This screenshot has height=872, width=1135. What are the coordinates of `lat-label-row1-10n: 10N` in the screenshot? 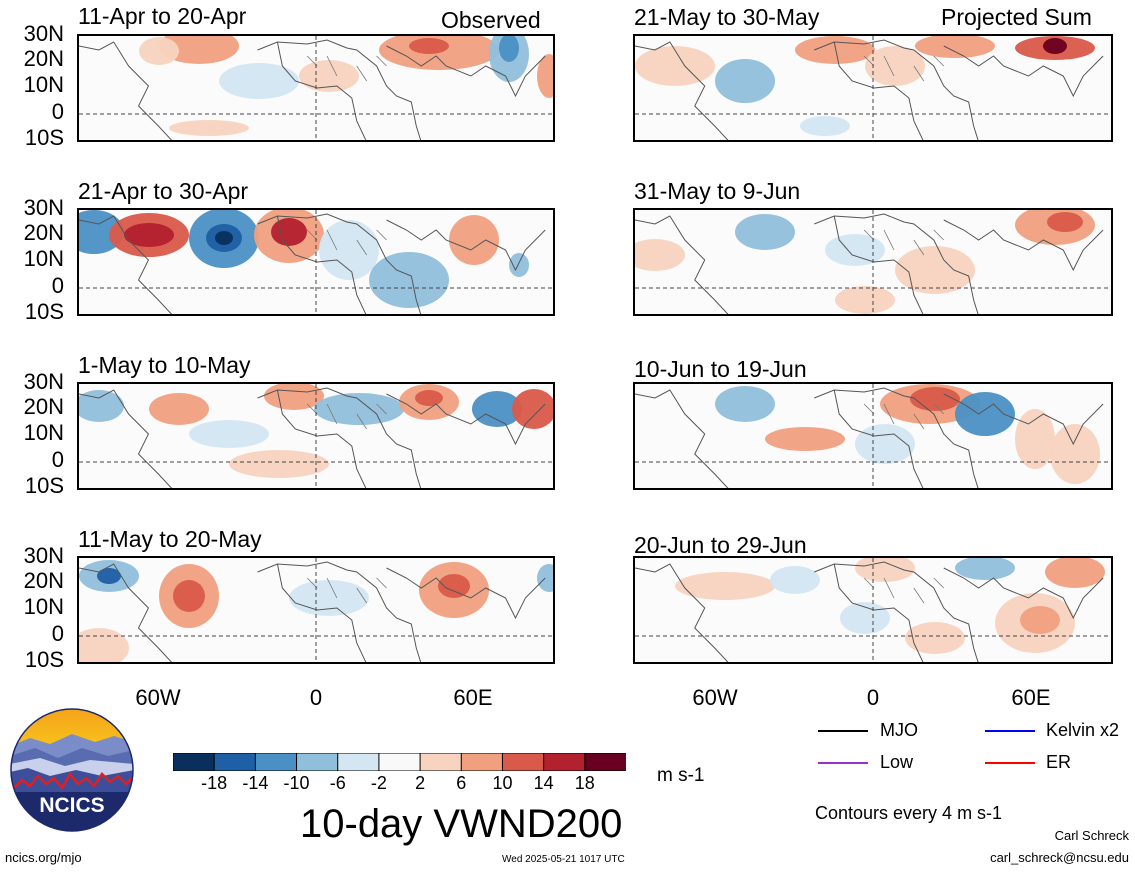 It's located at (43, 84).